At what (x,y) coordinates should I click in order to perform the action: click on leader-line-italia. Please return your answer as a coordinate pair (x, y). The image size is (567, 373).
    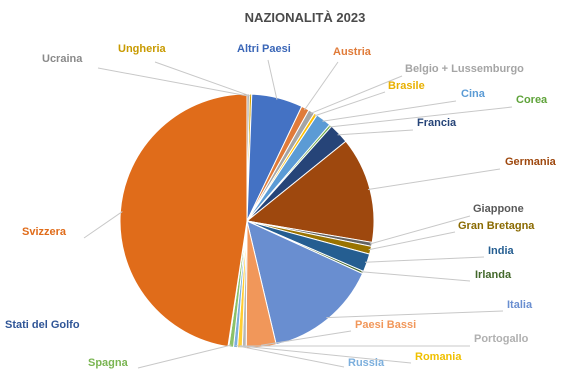
    Looking at the image, I should click on (415, 314).